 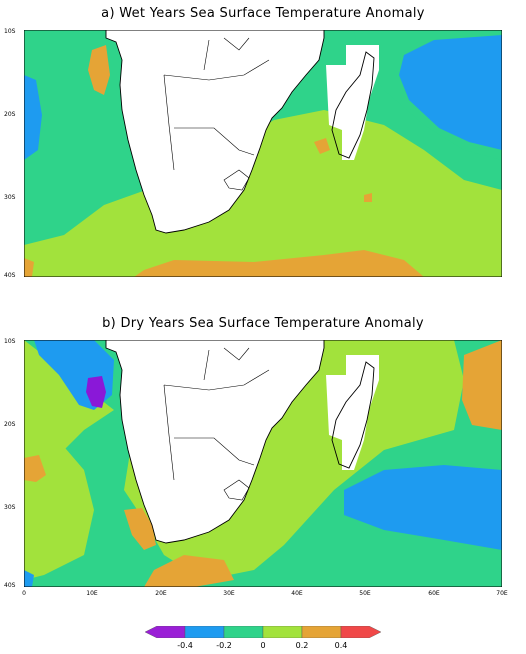 I want to click on lon-label-0: 0, so click(x=24, y=593).